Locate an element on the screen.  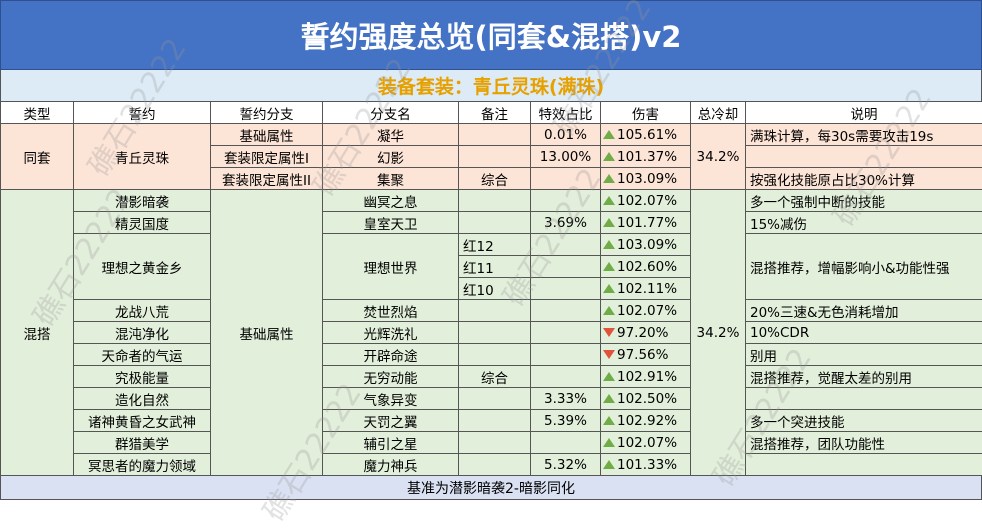
row: 群猎美学 辅引之星 102.07% 混搭推荐，团队功能性 is located at coordinates (491, 443).